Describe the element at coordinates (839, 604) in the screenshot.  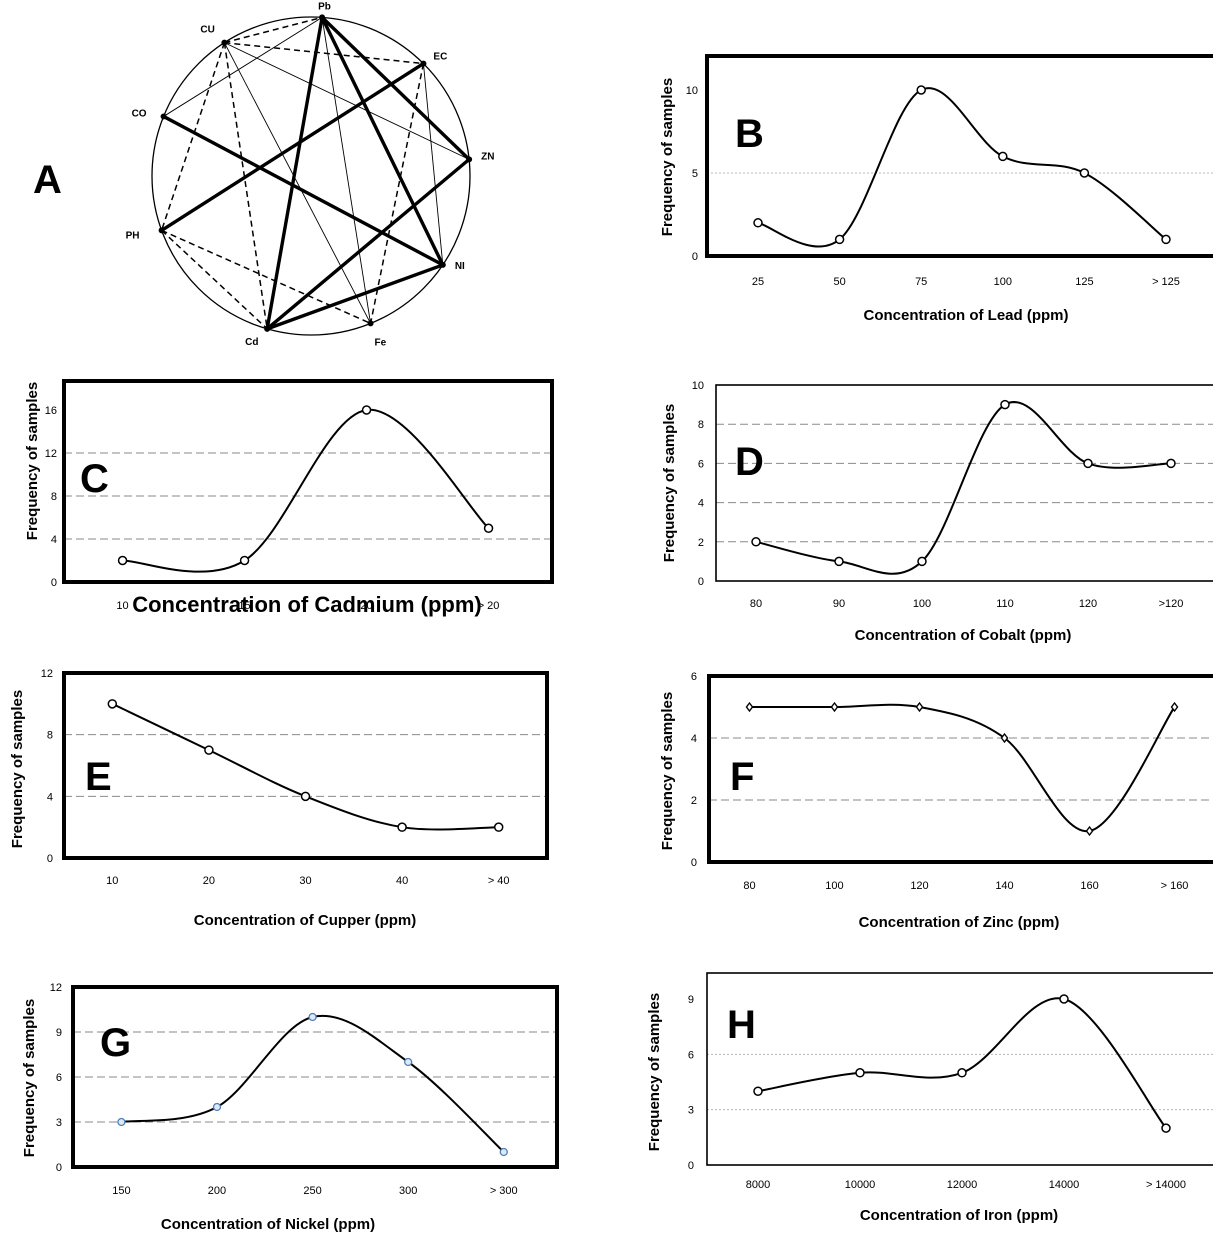
I see `x-tick-label: 90` at that location.